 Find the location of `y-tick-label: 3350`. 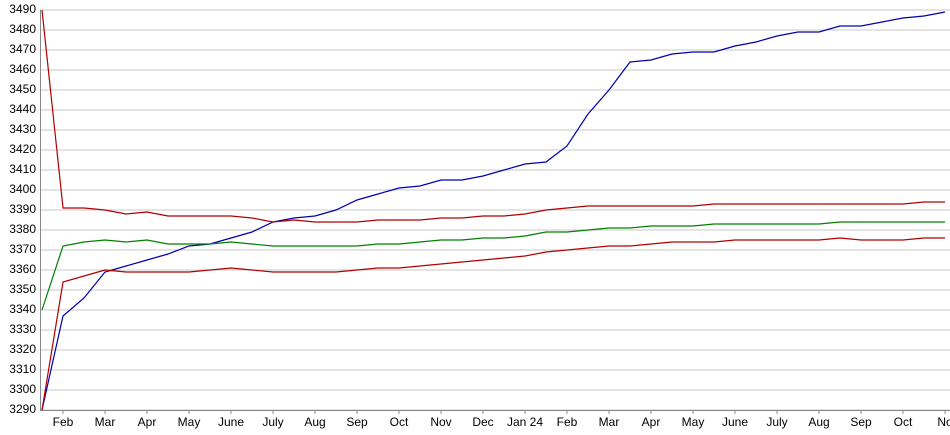

y-tick-label: 3350 is located at coordinates (22, 289).